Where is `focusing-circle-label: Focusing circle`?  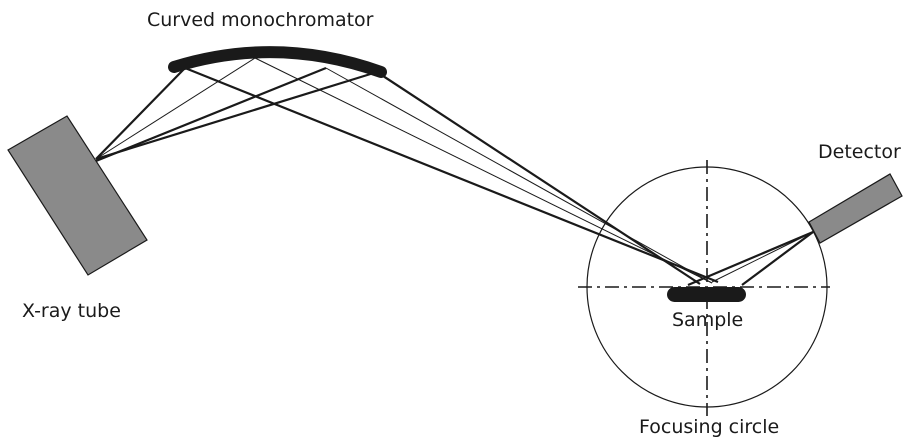 focusing-circle-label: Focusing circle is located at coordinates (709, 427).